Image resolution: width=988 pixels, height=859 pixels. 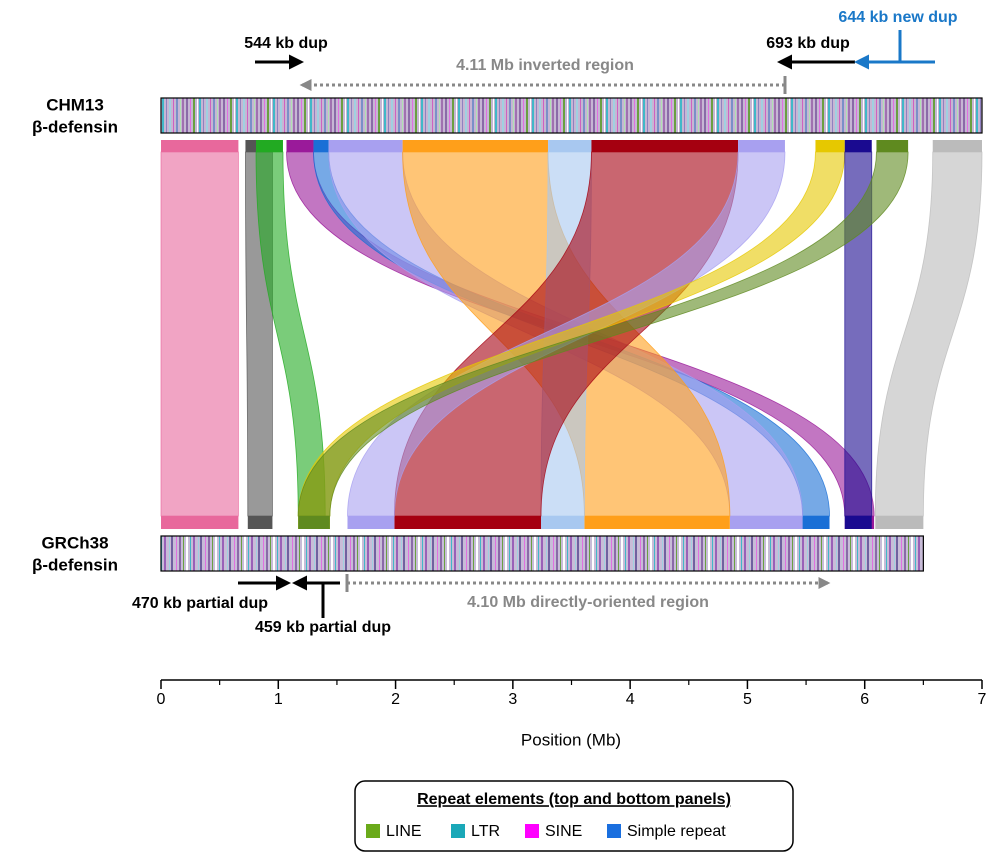 What do you see at coordinates (75, 564) in the screenshot?
I see `bottom-genome-label: β-defensin` at bounding box center [75, 564].